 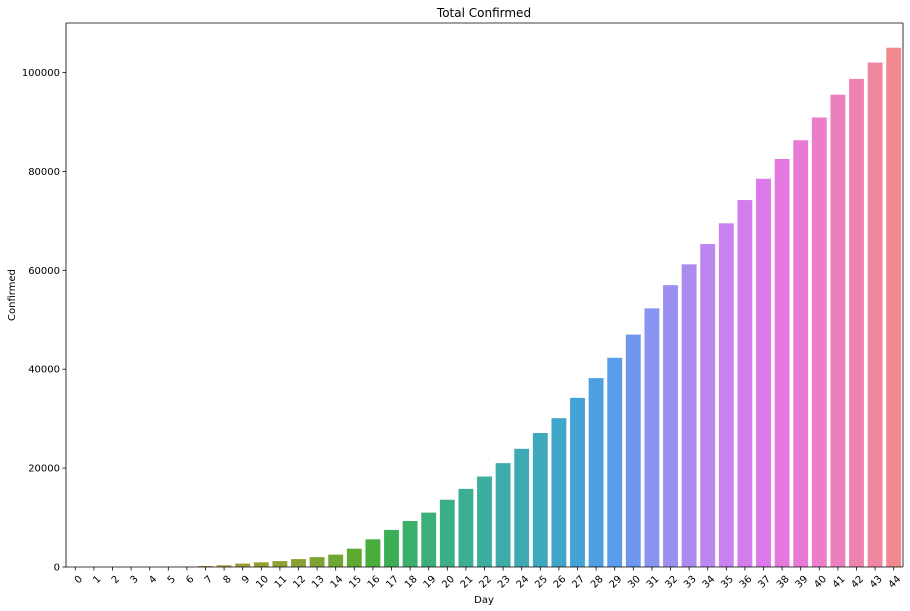 I want to click on y-tick-label: 60000, so click(x=44, y=271).